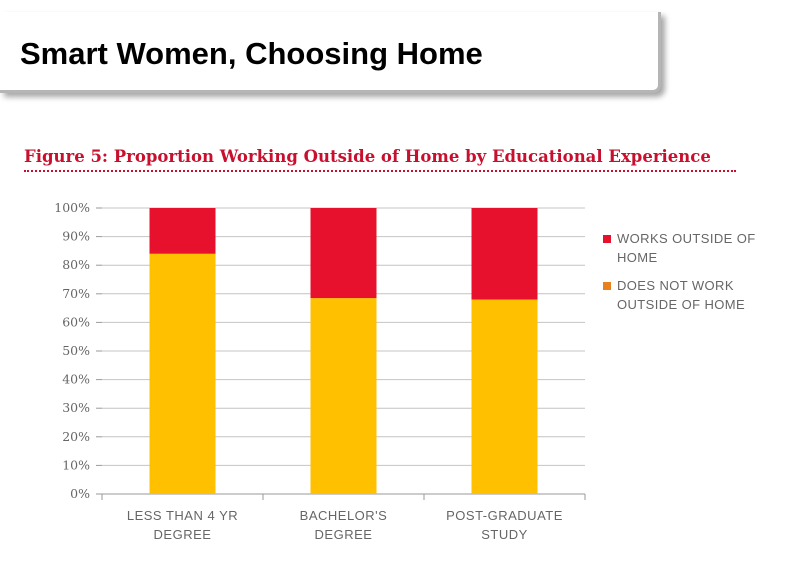 This screenshot has height=586, width=802. Describe the element at coordinates (76, 236) in the screenshot. I see `y-tick-label: 90%` at that location.